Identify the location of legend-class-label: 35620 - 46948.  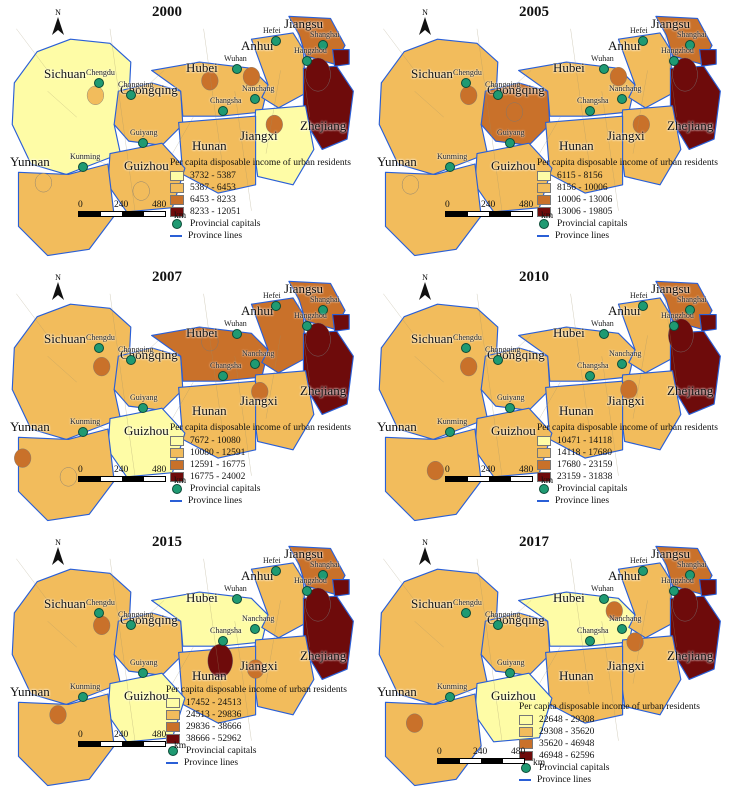
(567, 744).